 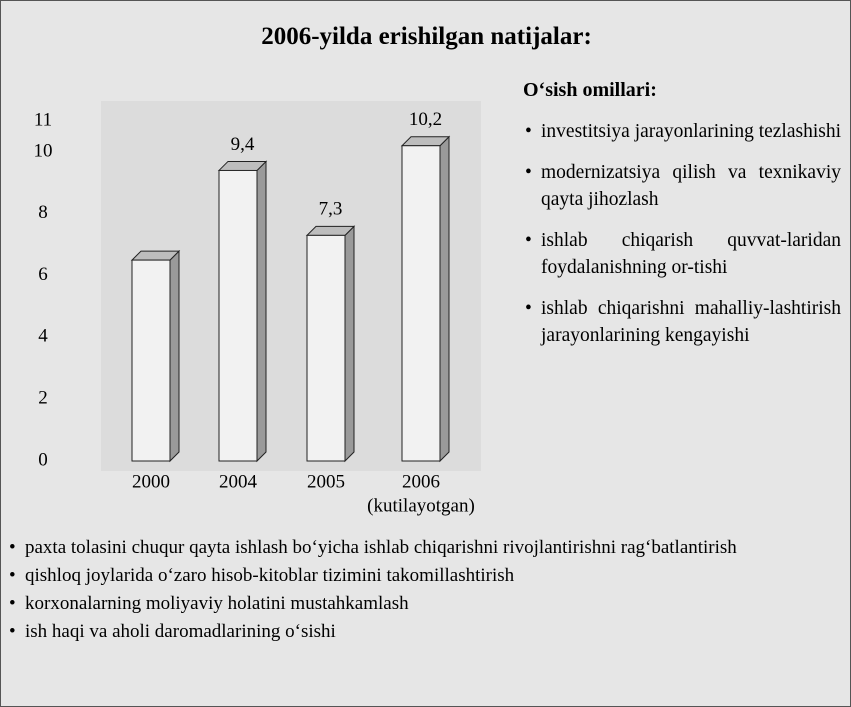 What do you see at coordinates (43, 336) in the screenshot?
I see `y-tick-label: 4` at bounding box center [43, 336].